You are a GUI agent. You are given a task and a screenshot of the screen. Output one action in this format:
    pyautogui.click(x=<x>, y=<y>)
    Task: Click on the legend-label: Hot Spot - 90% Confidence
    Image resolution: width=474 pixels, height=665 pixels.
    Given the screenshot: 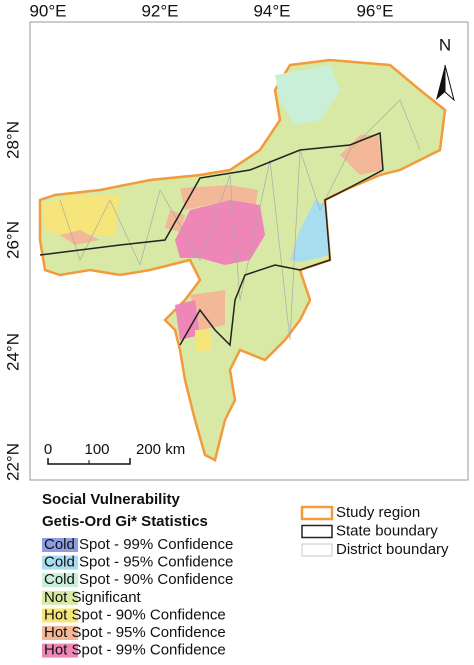 What is the action you would take?
    pyautogui.click(x=135, y=614)
    